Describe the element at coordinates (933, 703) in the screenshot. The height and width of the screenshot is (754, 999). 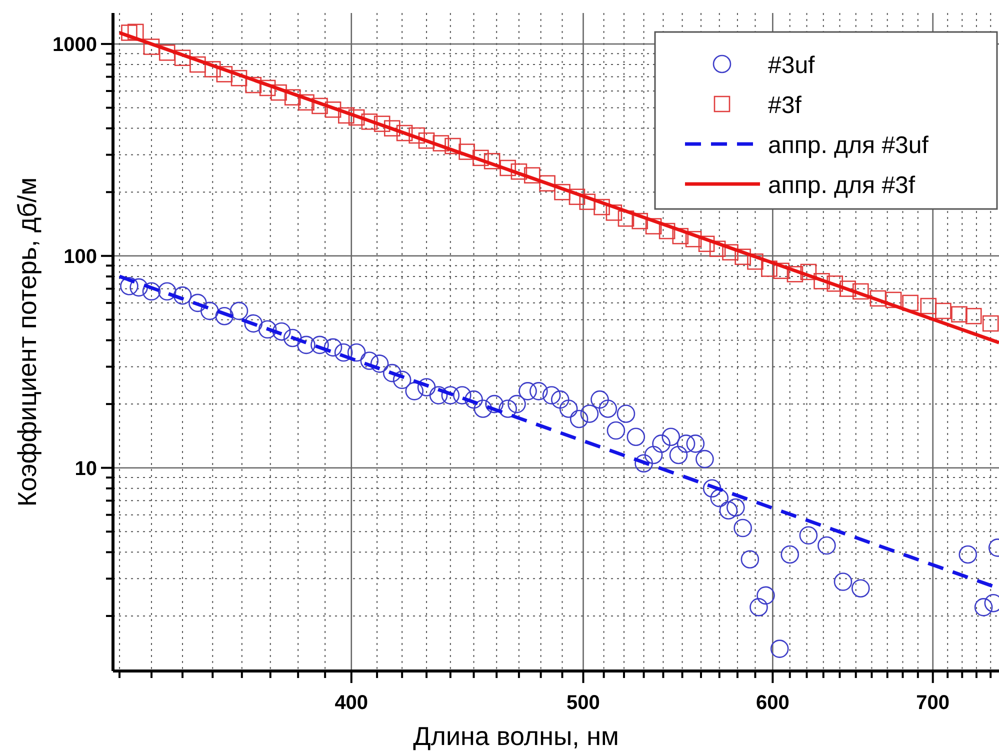
I see `x-tick-label: 700` at that location.